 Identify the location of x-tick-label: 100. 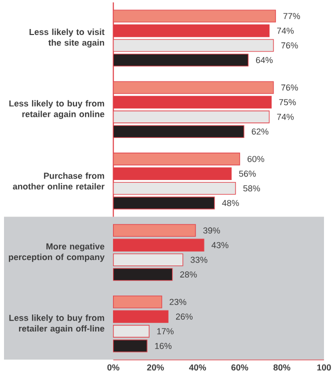
(324, 367).